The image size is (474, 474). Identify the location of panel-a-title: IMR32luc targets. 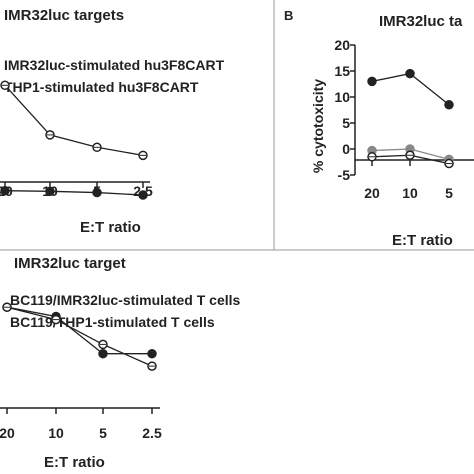
(64, 15).